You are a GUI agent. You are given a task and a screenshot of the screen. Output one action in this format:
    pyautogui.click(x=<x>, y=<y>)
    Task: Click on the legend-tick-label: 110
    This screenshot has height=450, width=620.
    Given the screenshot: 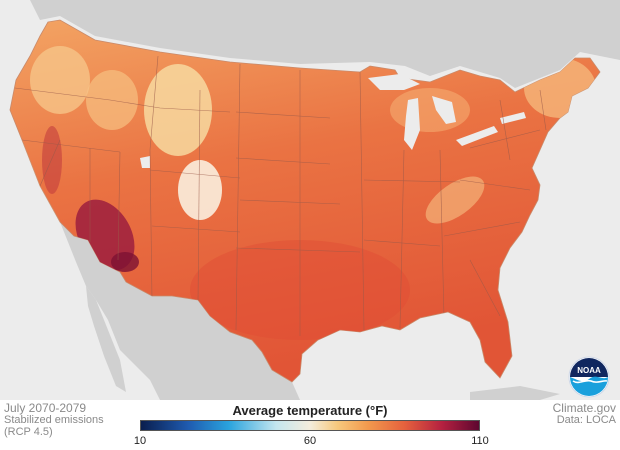 What is the action you would take?
    pyautogui.click(x=480, y=441)
    